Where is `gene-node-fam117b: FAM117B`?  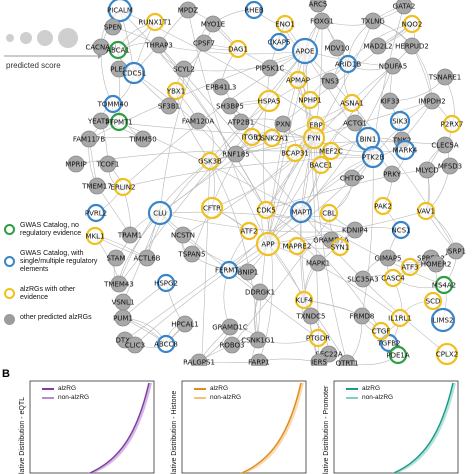
gene-node-fam117b: FAM117B is located at coordinates (89, 139).